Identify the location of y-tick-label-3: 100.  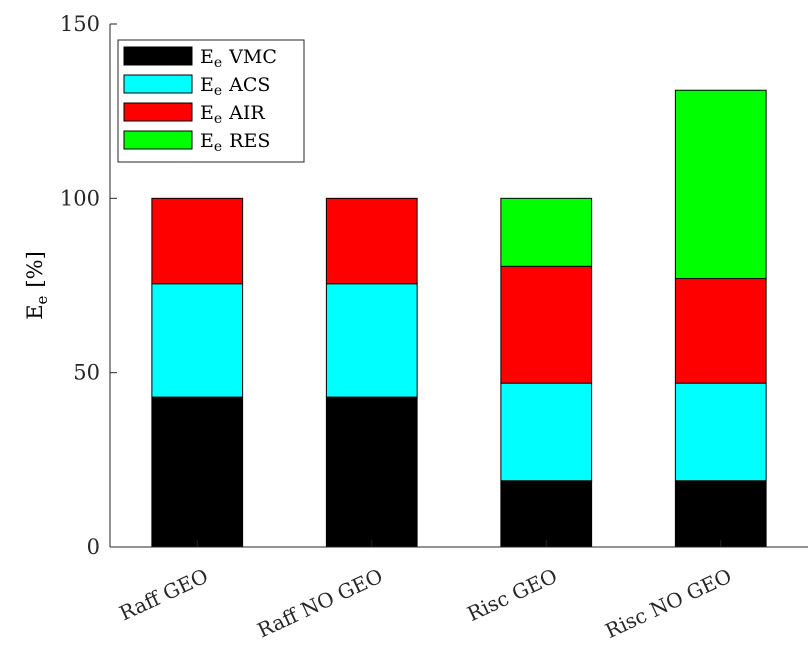
(80, 198).